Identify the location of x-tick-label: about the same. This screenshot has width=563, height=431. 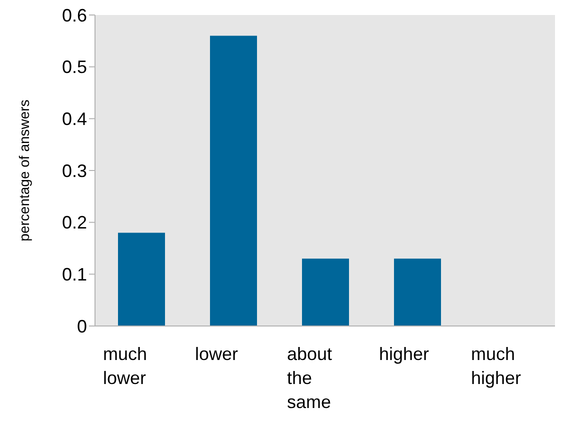
(309, 378).